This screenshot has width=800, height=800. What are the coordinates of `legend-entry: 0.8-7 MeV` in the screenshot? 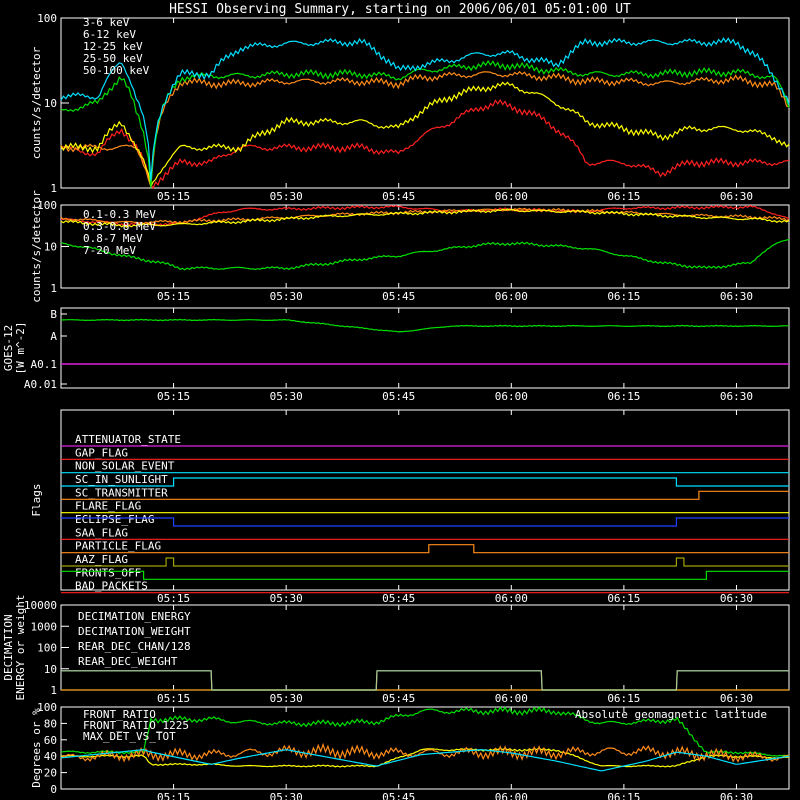 It's located at (113, 238).